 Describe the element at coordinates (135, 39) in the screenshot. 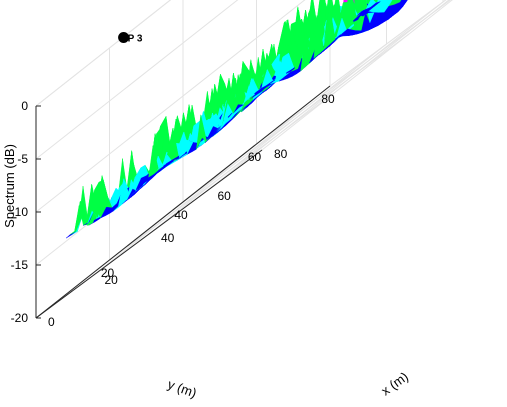

I see `reference-point-label: P 3` at that location.